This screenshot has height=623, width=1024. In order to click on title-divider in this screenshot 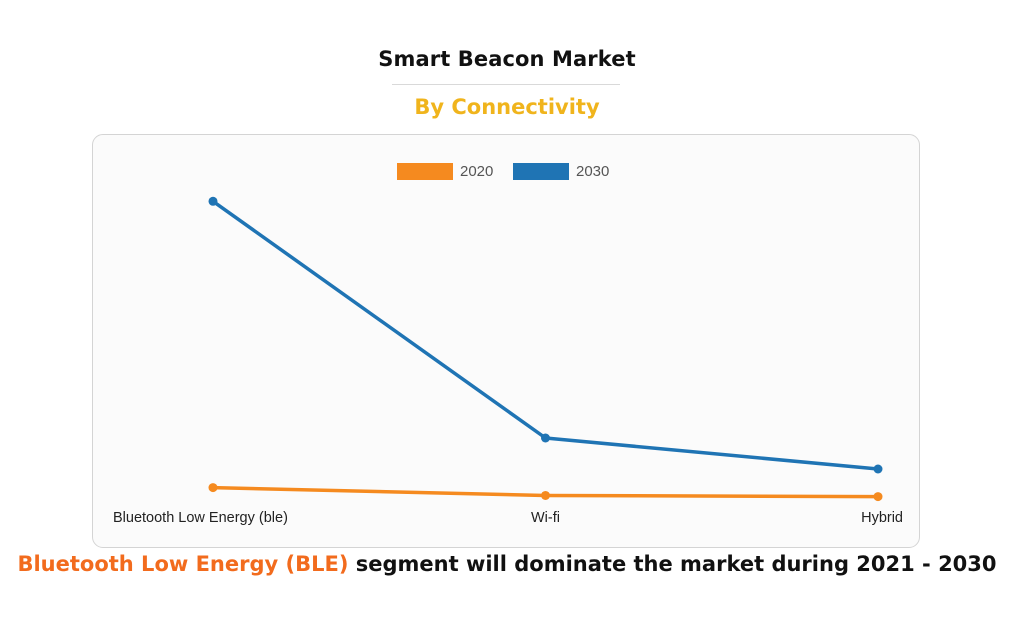, I will do `click(506, 84)`.